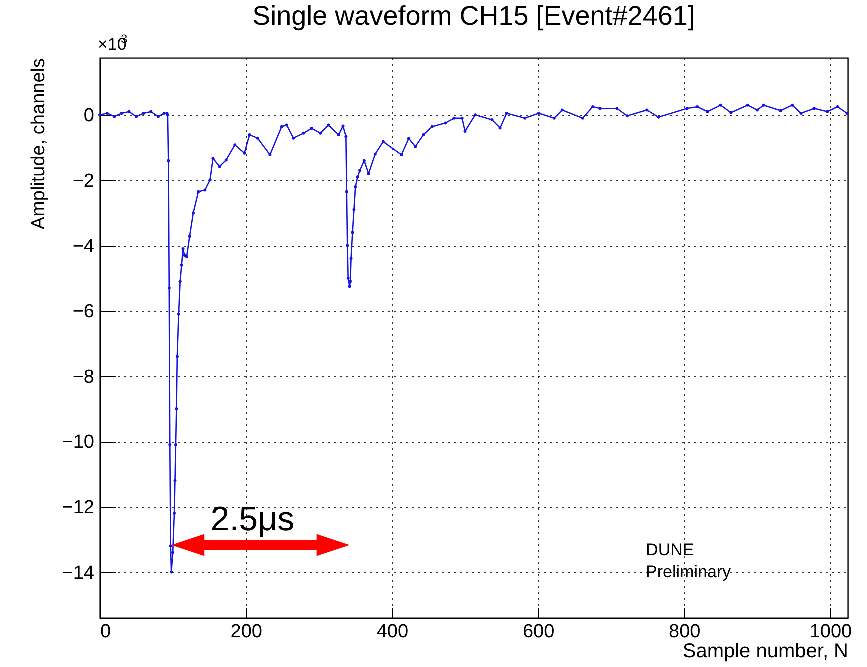  What do you see at coordinates (83, 312) in the screenshot?
I see `y-tick-label: −6` at bounding box center [83, 312].